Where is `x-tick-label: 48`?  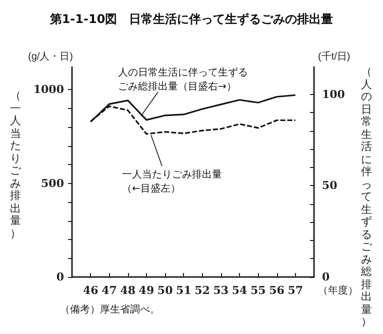 x-tick-label: 48 is located at coordinates (128, 290).